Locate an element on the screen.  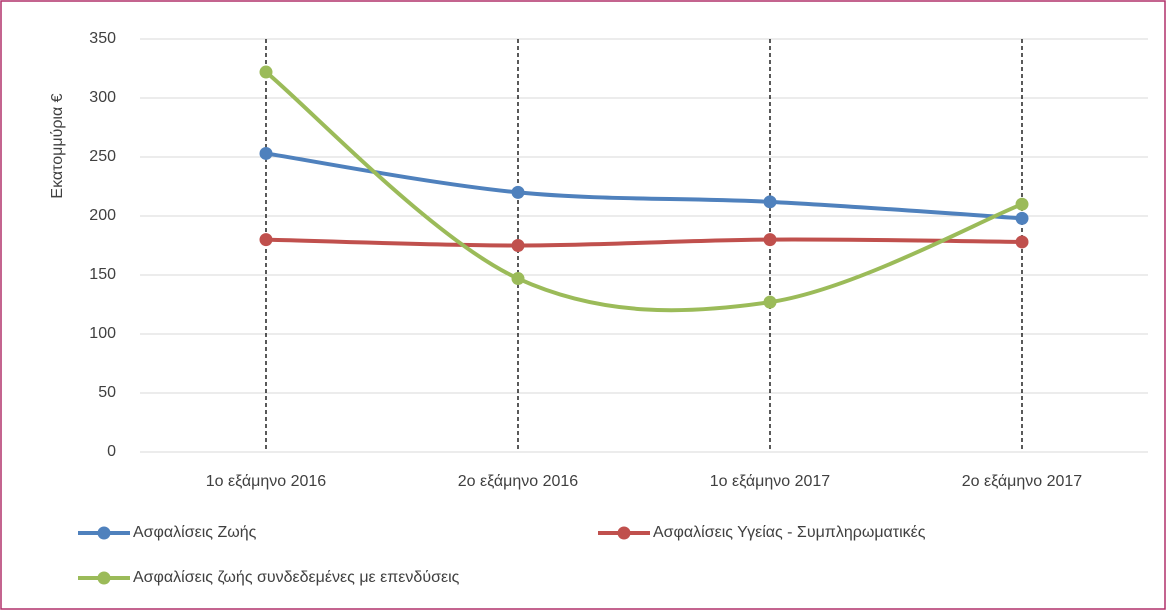
x-tick-label: 1ο εξάμηνο 2016 is located at coordinates (266, 481).